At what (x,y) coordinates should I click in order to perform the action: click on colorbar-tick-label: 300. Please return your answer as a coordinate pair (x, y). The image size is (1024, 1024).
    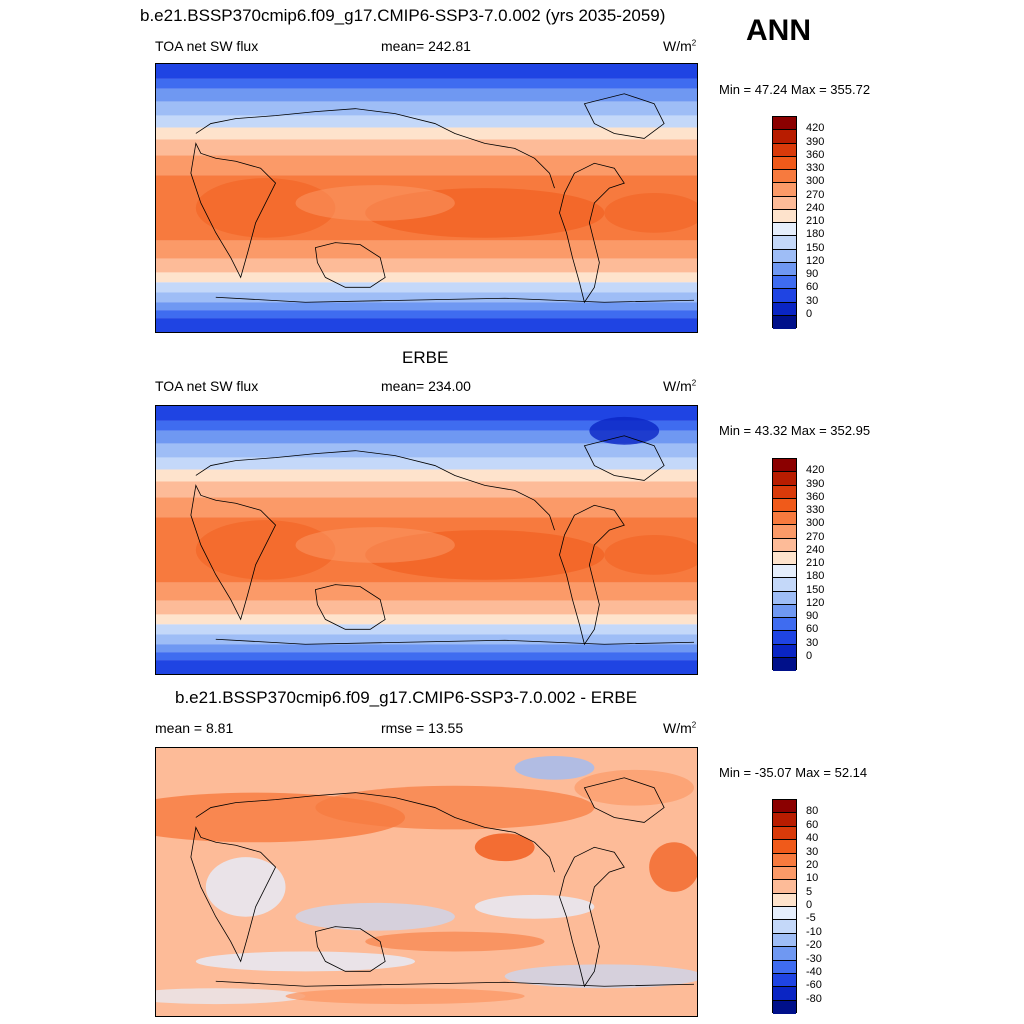
    Looking at the image, I should click on (815, 181).